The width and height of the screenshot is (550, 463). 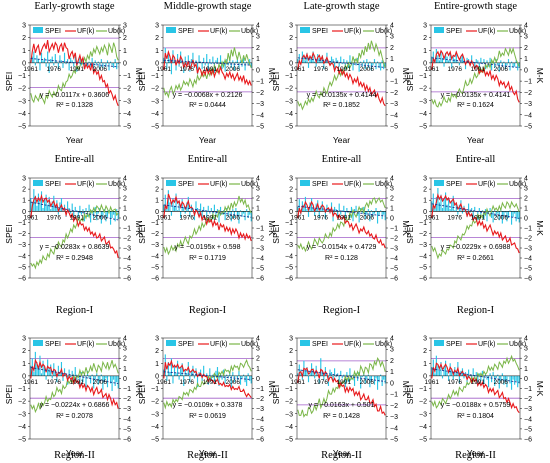 I want to click on x-tick-label: 1976, so click(x=455, y=217).